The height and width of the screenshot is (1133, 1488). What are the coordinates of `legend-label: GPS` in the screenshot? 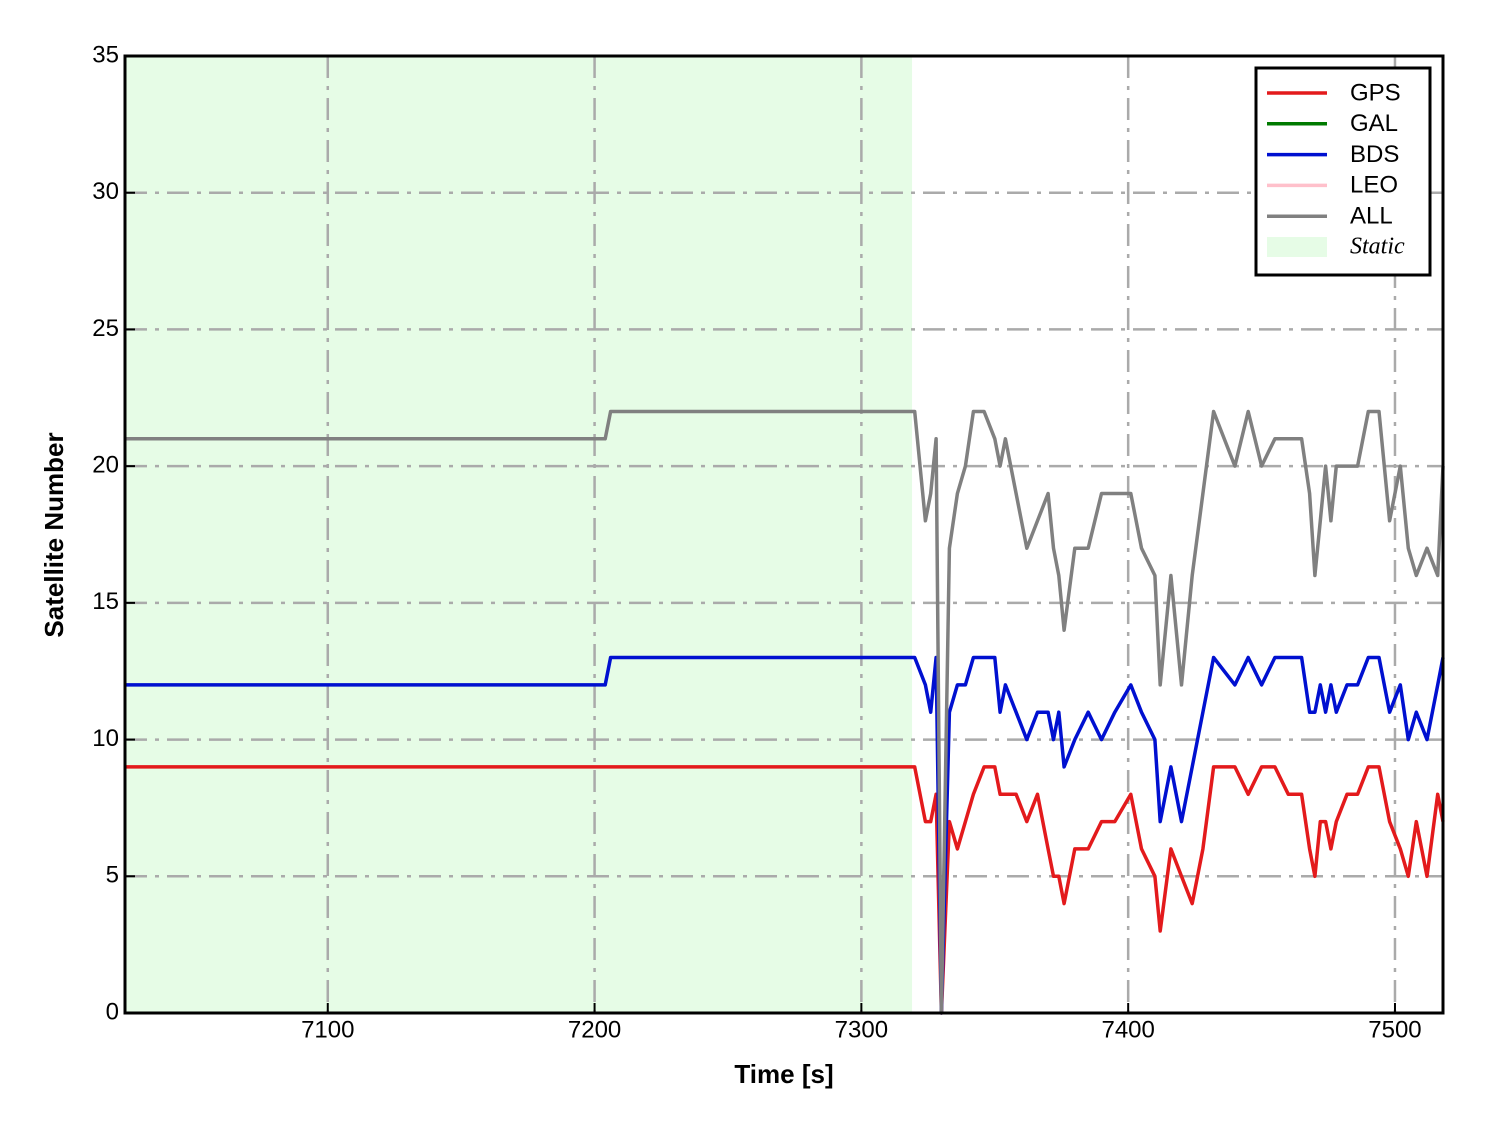 It's located at (1375, 92).